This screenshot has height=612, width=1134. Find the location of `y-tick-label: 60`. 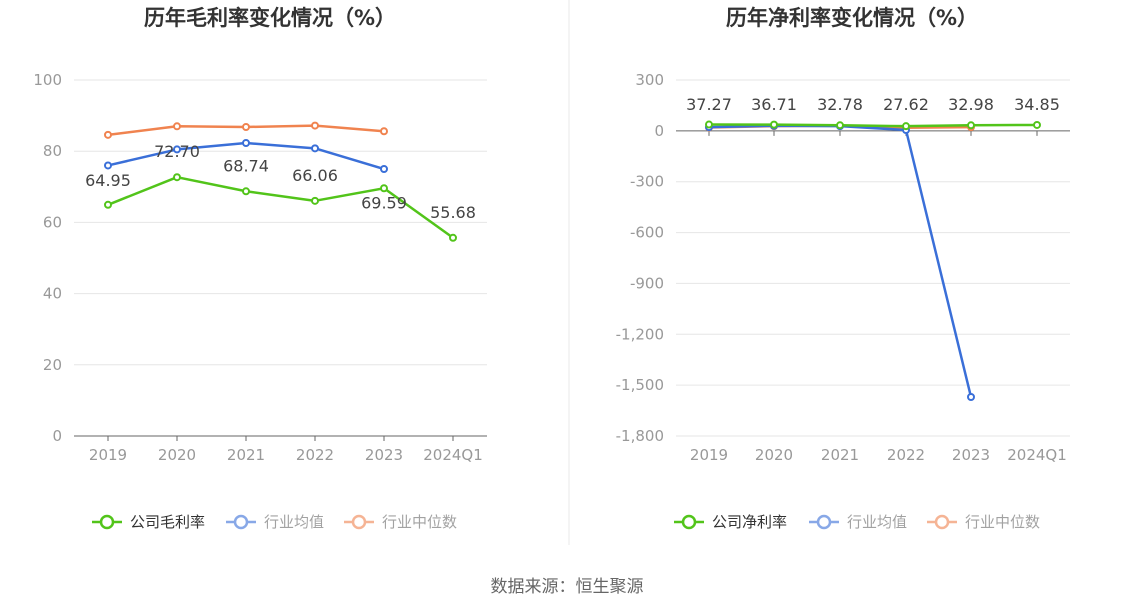

y-tick-label: 60 is located at coordinates (52, 222).